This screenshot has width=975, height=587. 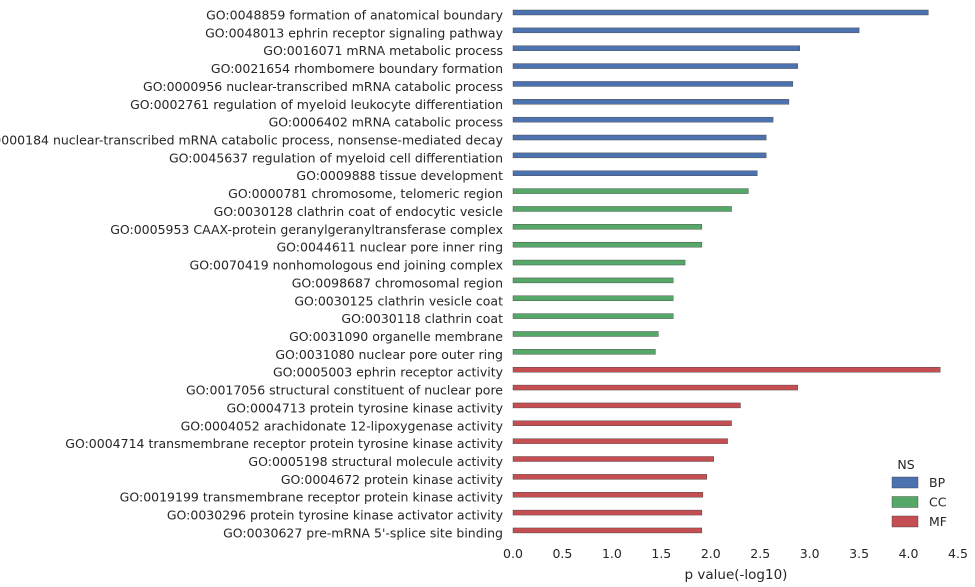 What do you see at coordinates (562, 553) in the screenshot?
I see `x-tick-label: 0.5` at bounding box center [562, 553].